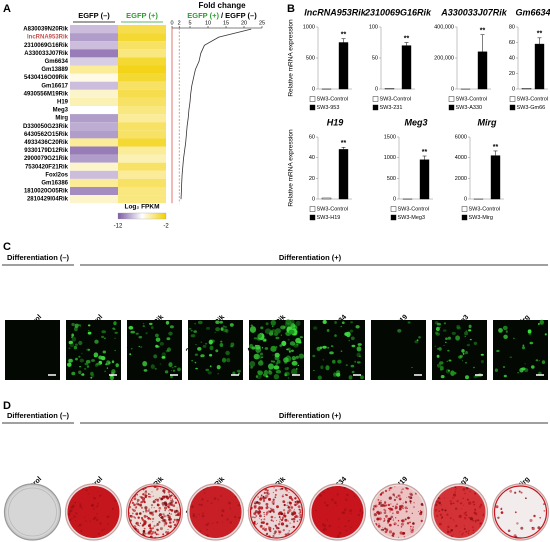  I want to click on legend-tick-label: -2, so click(166, 227).